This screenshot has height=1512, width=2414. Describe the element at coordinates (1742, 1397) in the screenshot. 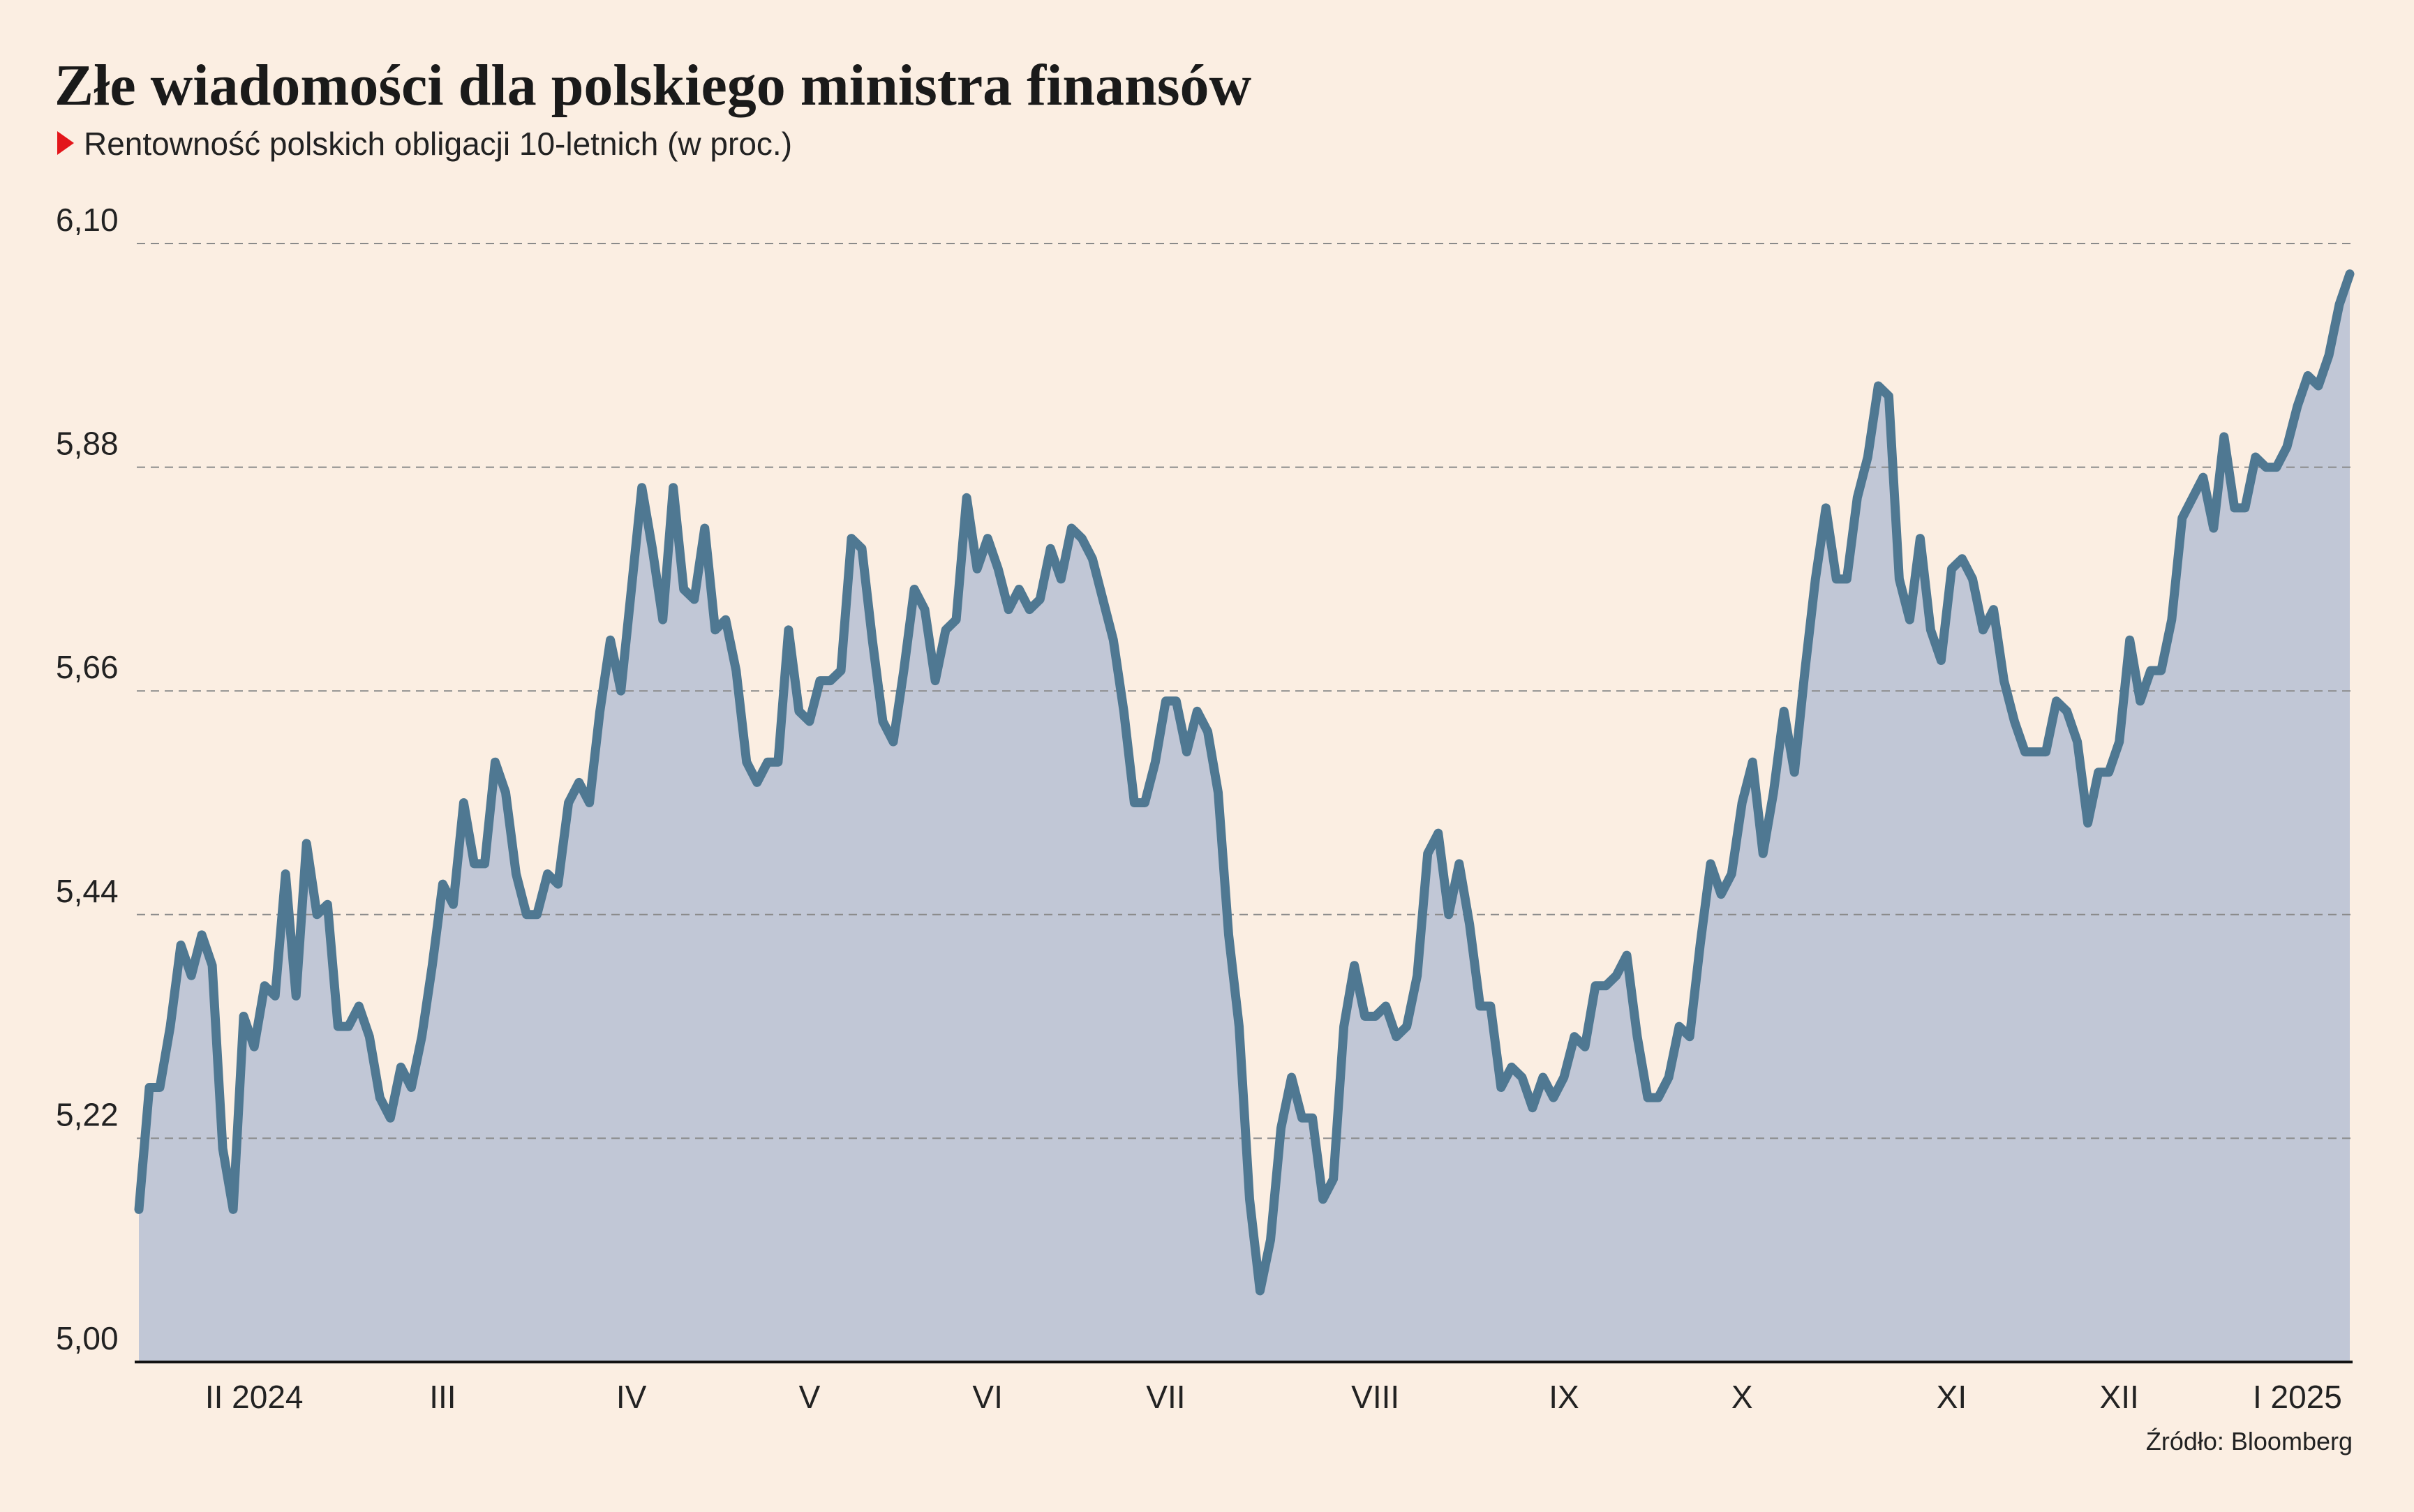

I see `x-tick-label: X` at that location.